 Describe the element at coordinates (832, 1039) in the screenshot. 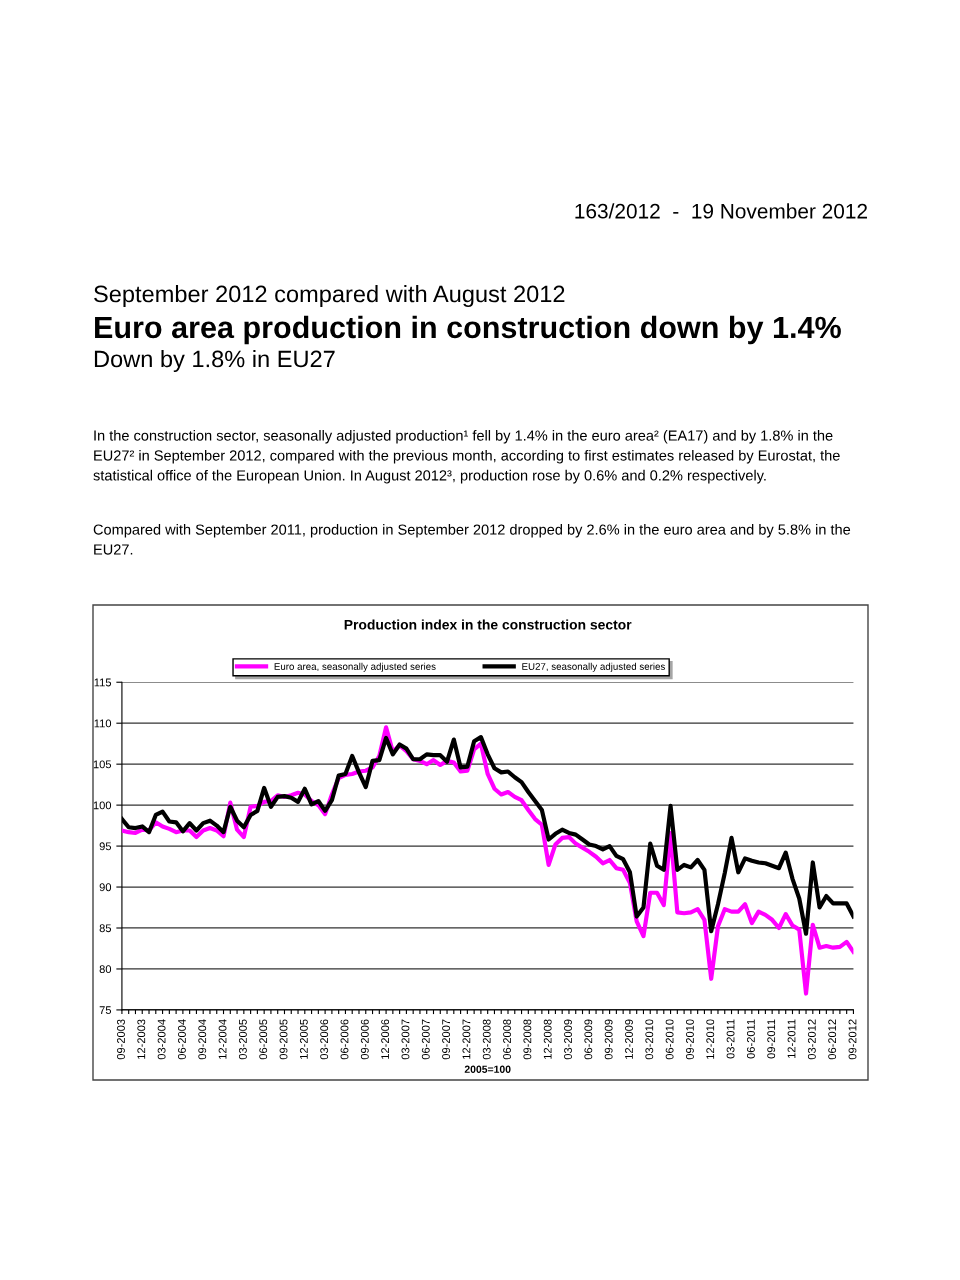

I see `x-tick-label: 06-2012` at that location.